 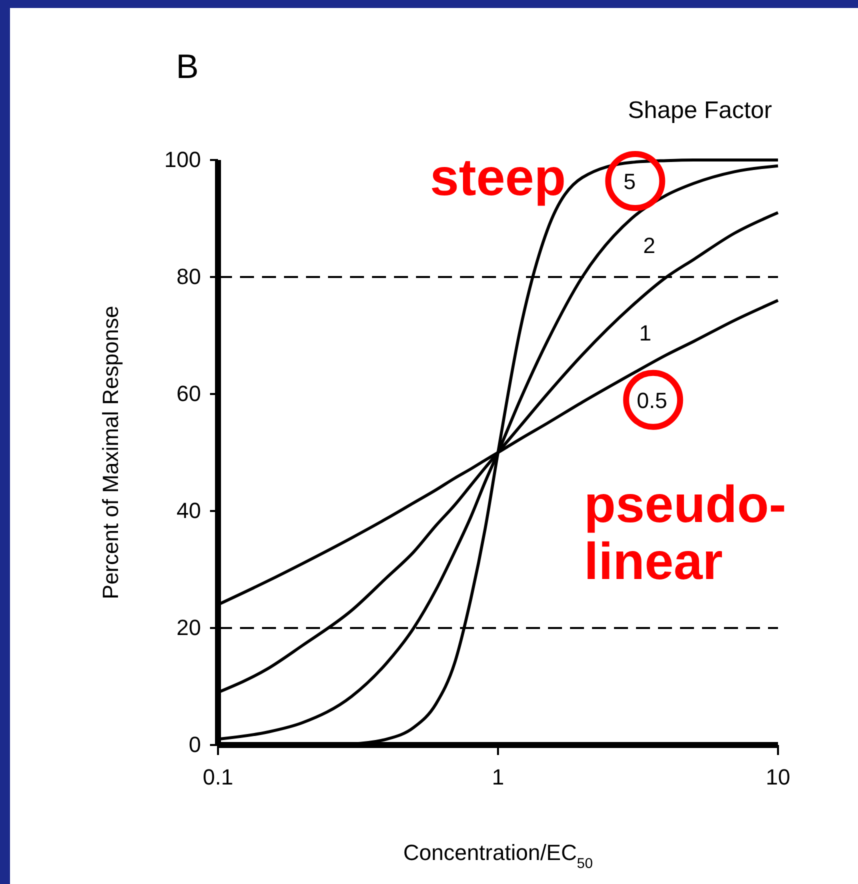 What do you see at coordinates (645, 333) in the screenshot?
I see `series-label: 1` at bounding box center [645, 333].